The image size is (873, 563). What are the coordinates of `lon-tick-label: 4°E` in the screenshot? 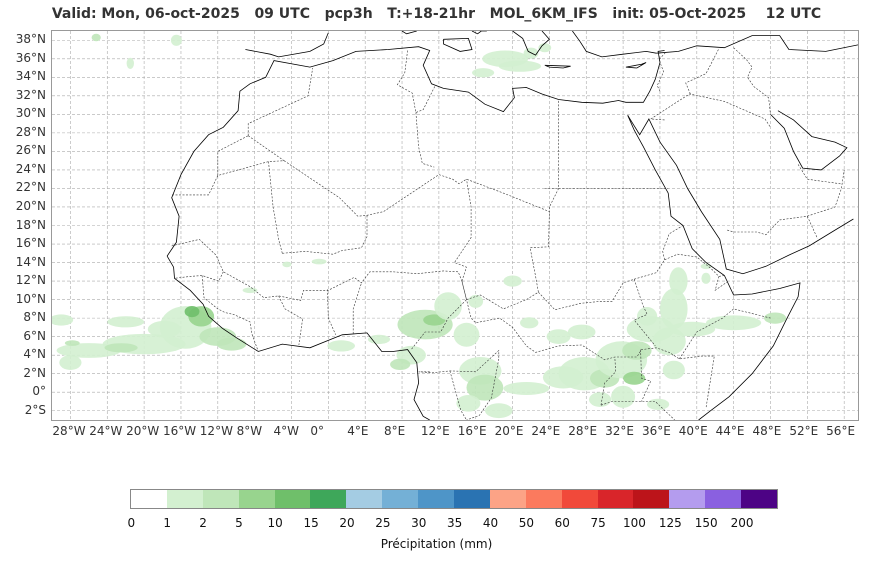 It's located at (358, 431).